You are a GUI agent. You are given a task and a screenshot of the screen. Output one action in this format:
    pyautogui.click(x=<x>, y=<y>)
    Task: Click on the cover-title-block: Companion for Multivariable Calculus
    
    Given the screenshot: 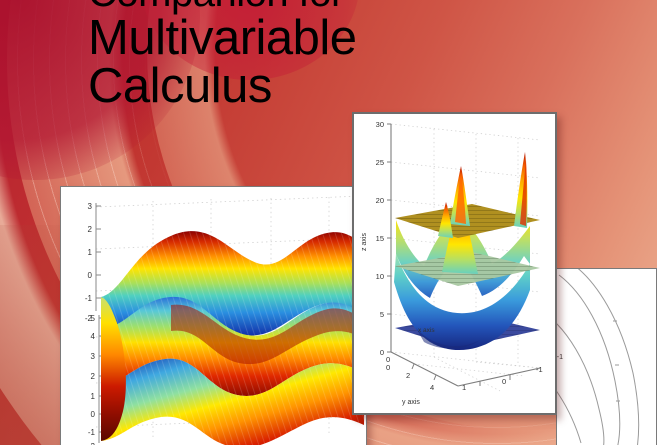 What is the action you would take?
    pyautogui.click(x=222, y=55)
    